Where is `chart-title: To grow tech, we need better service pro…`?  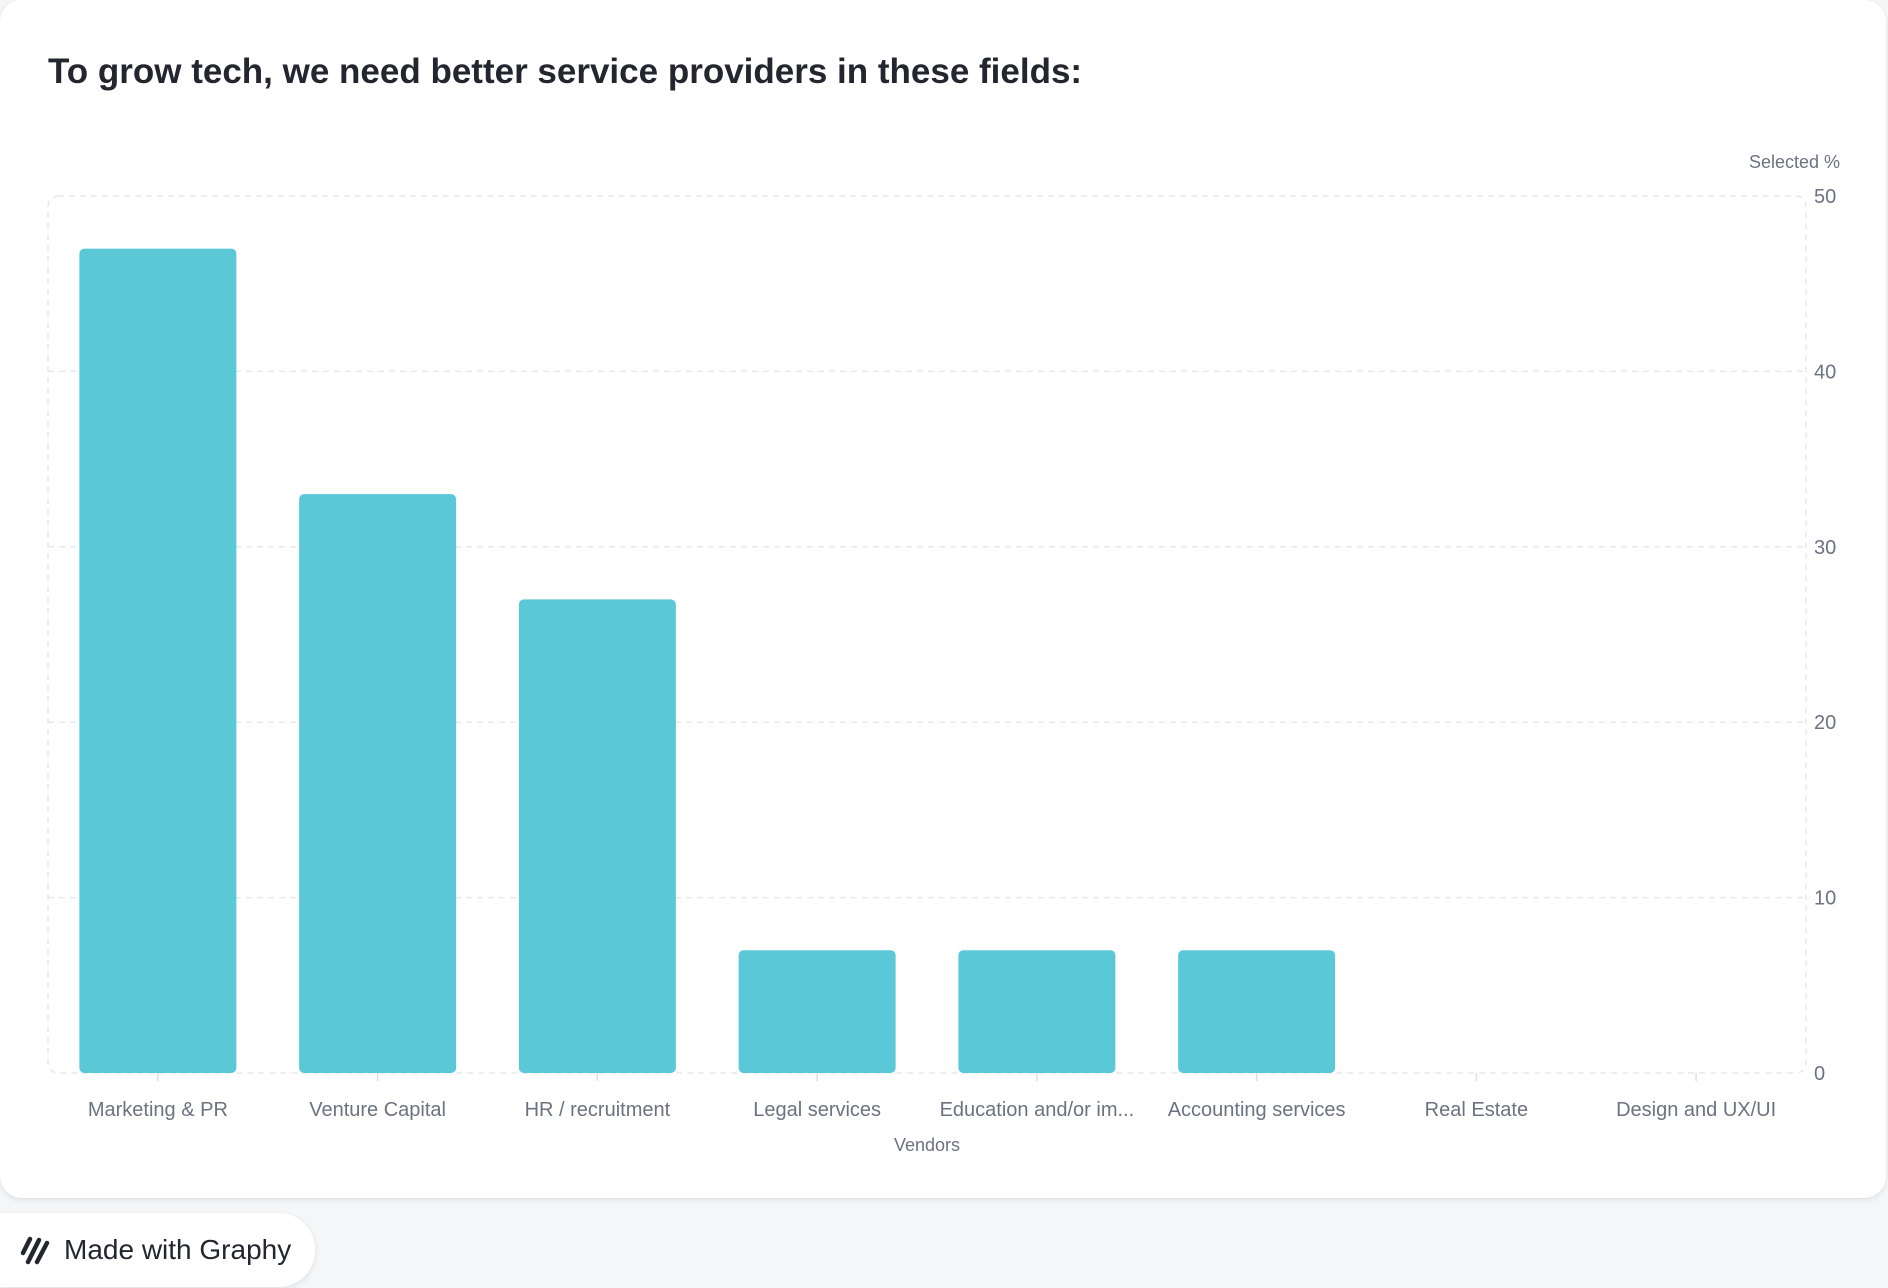
chart-title: To grow tech, we need better service pro… is located at coordinates (565, 71).